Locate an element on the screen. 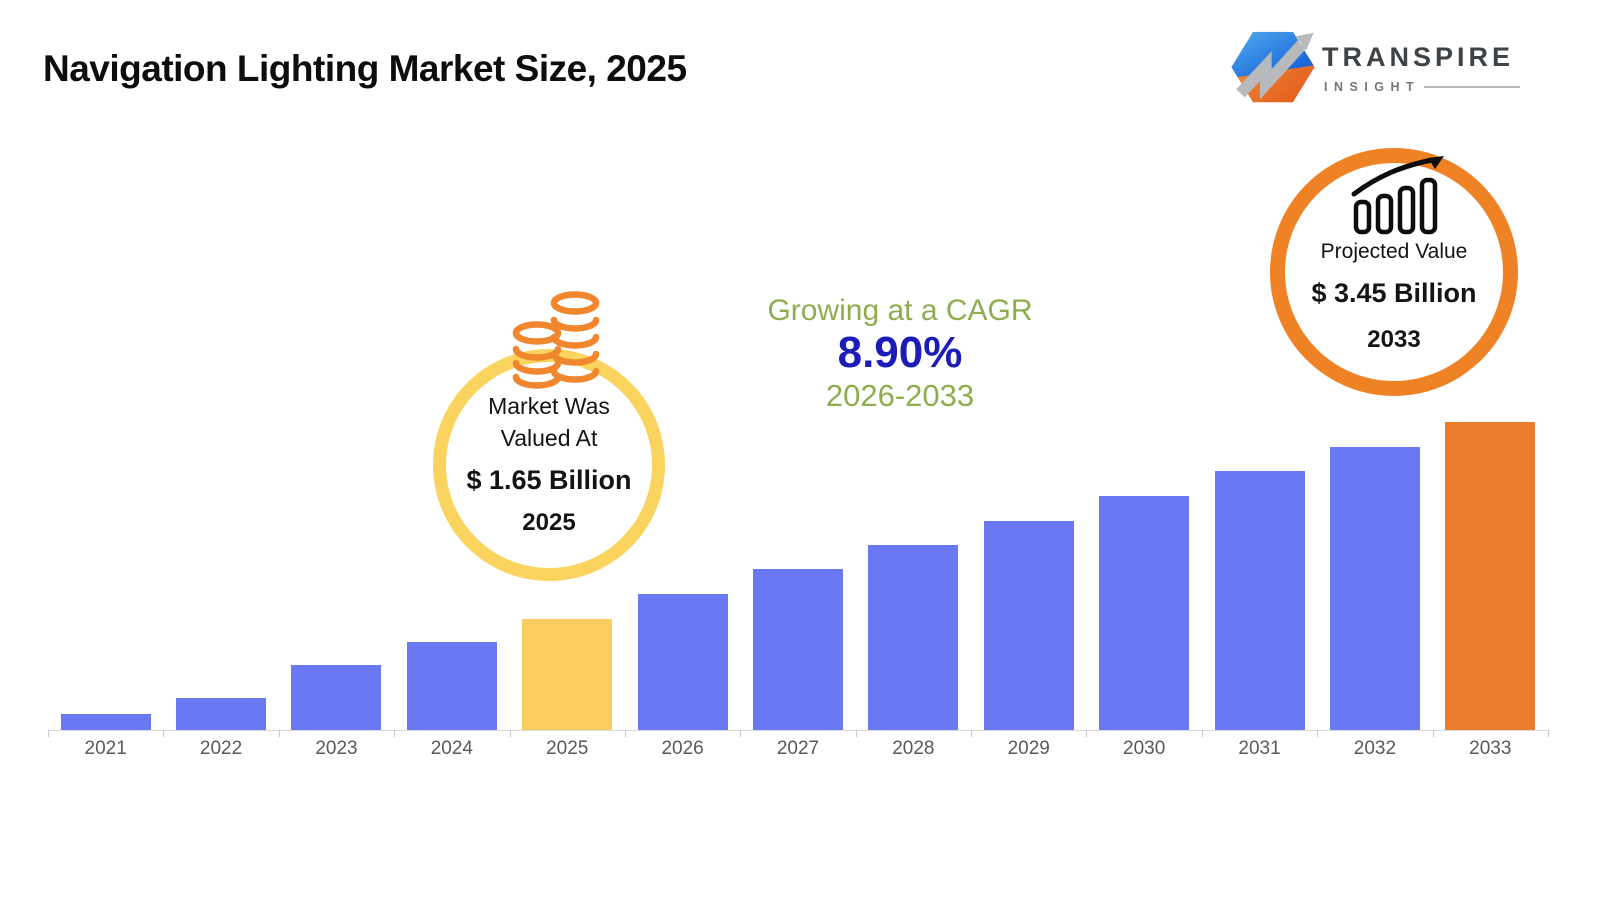 This screenshot has width=1600, height=900. bar-2026 is located at coordinates (682, 662).